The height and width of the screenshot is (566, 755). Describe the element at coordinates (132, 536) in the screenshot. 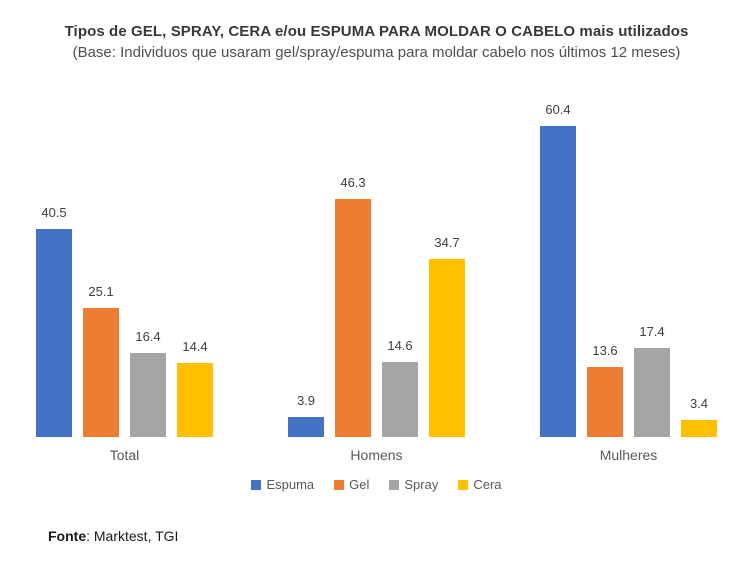

I see `source-text: : Marktest, TGI` at that location.